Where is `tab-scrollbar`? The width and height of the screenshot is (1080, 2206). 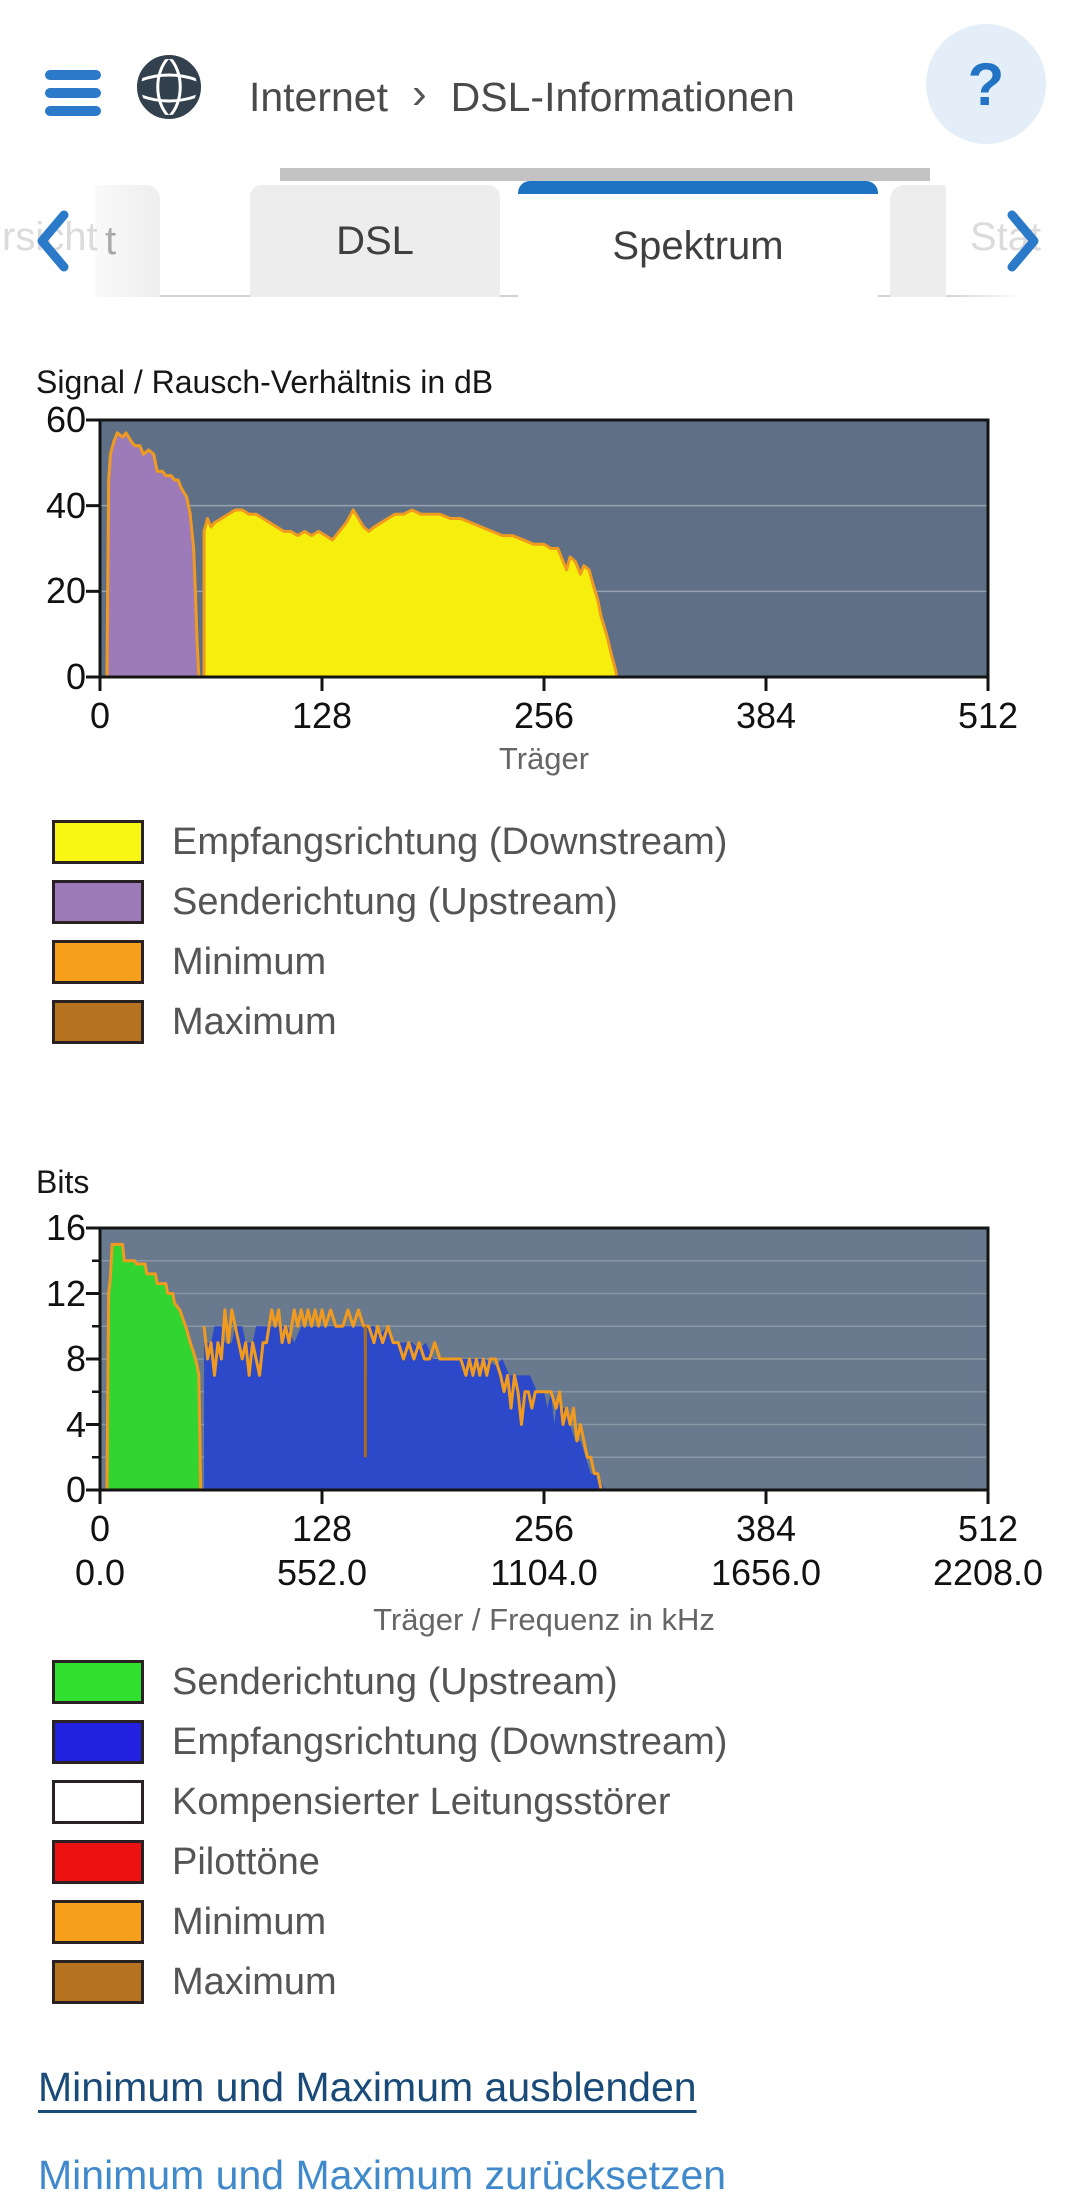
tab-scrollbar is located at coordinates (605, 174).